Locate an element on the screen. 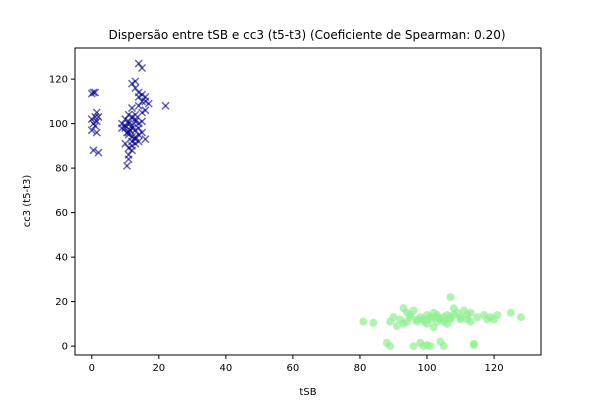 The image size is (600, 400). x-axis-label: tSB is located at coordinates (307, 392).